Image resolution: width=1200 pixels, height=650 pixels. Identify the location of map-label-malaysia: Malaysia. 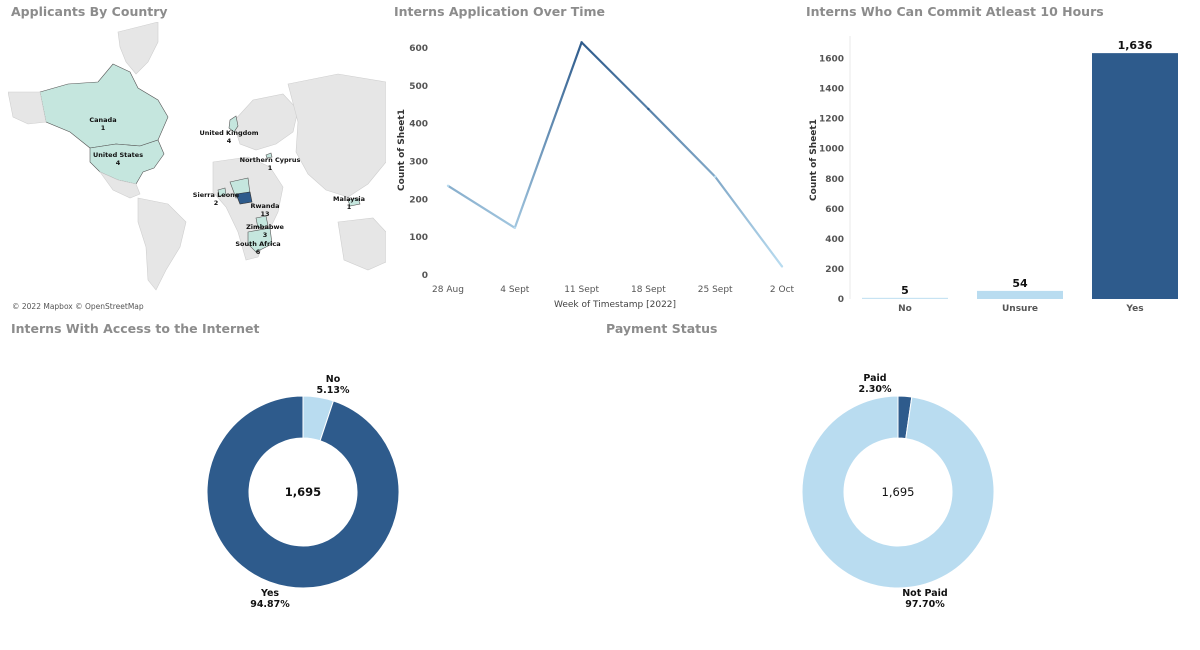
(349, 199).